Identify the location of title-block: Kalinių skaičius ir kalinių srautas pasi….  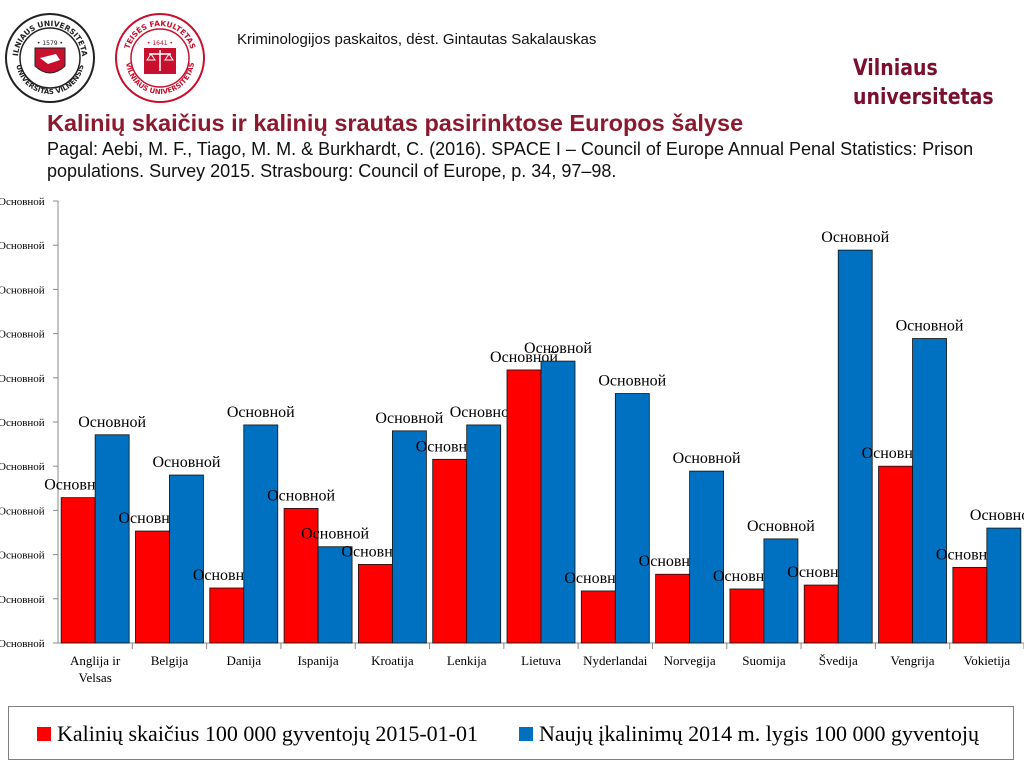
(534, 145).